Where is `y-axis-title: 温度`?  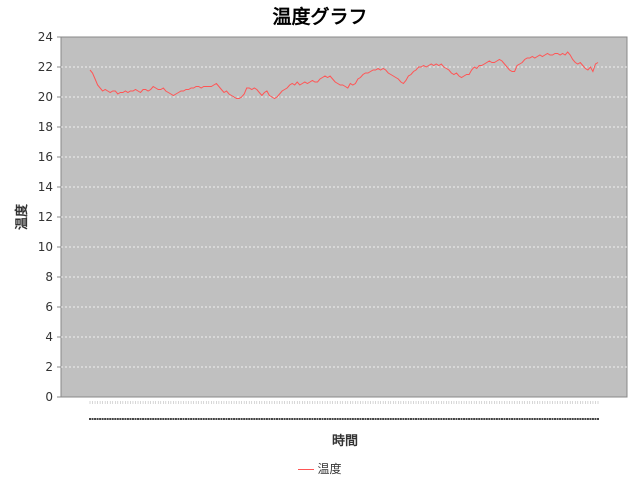
y-axis-title: 温度 is located at coordinates (22, 216).